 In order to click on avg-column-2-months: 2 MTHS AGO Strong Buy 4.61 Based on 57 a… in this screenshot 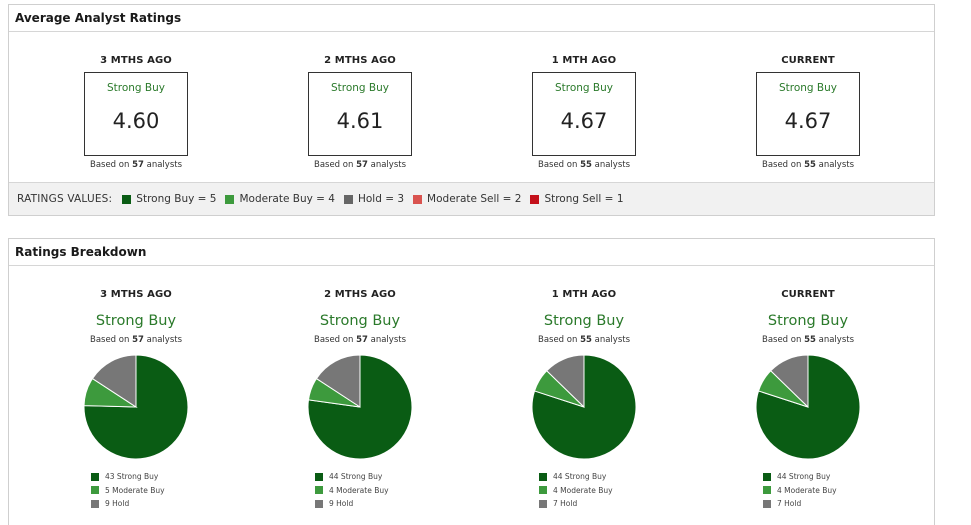, I will do `click(360, 112)`.